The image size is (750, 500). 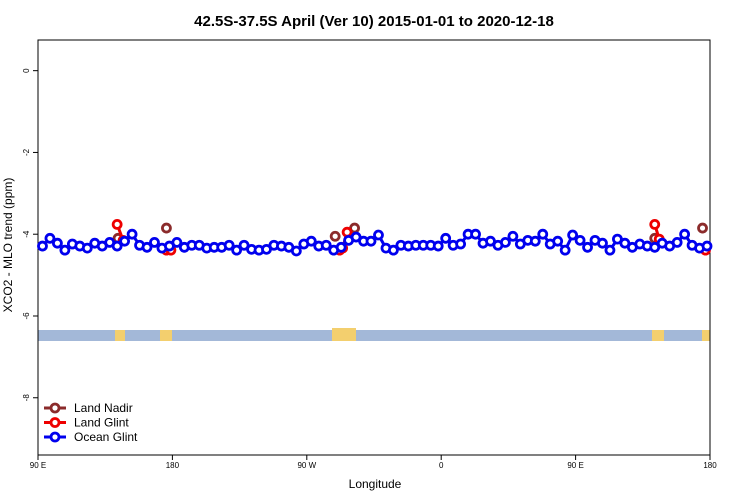 I want to click on legend-label: Ocean Glint, so click(x=106, y=437).